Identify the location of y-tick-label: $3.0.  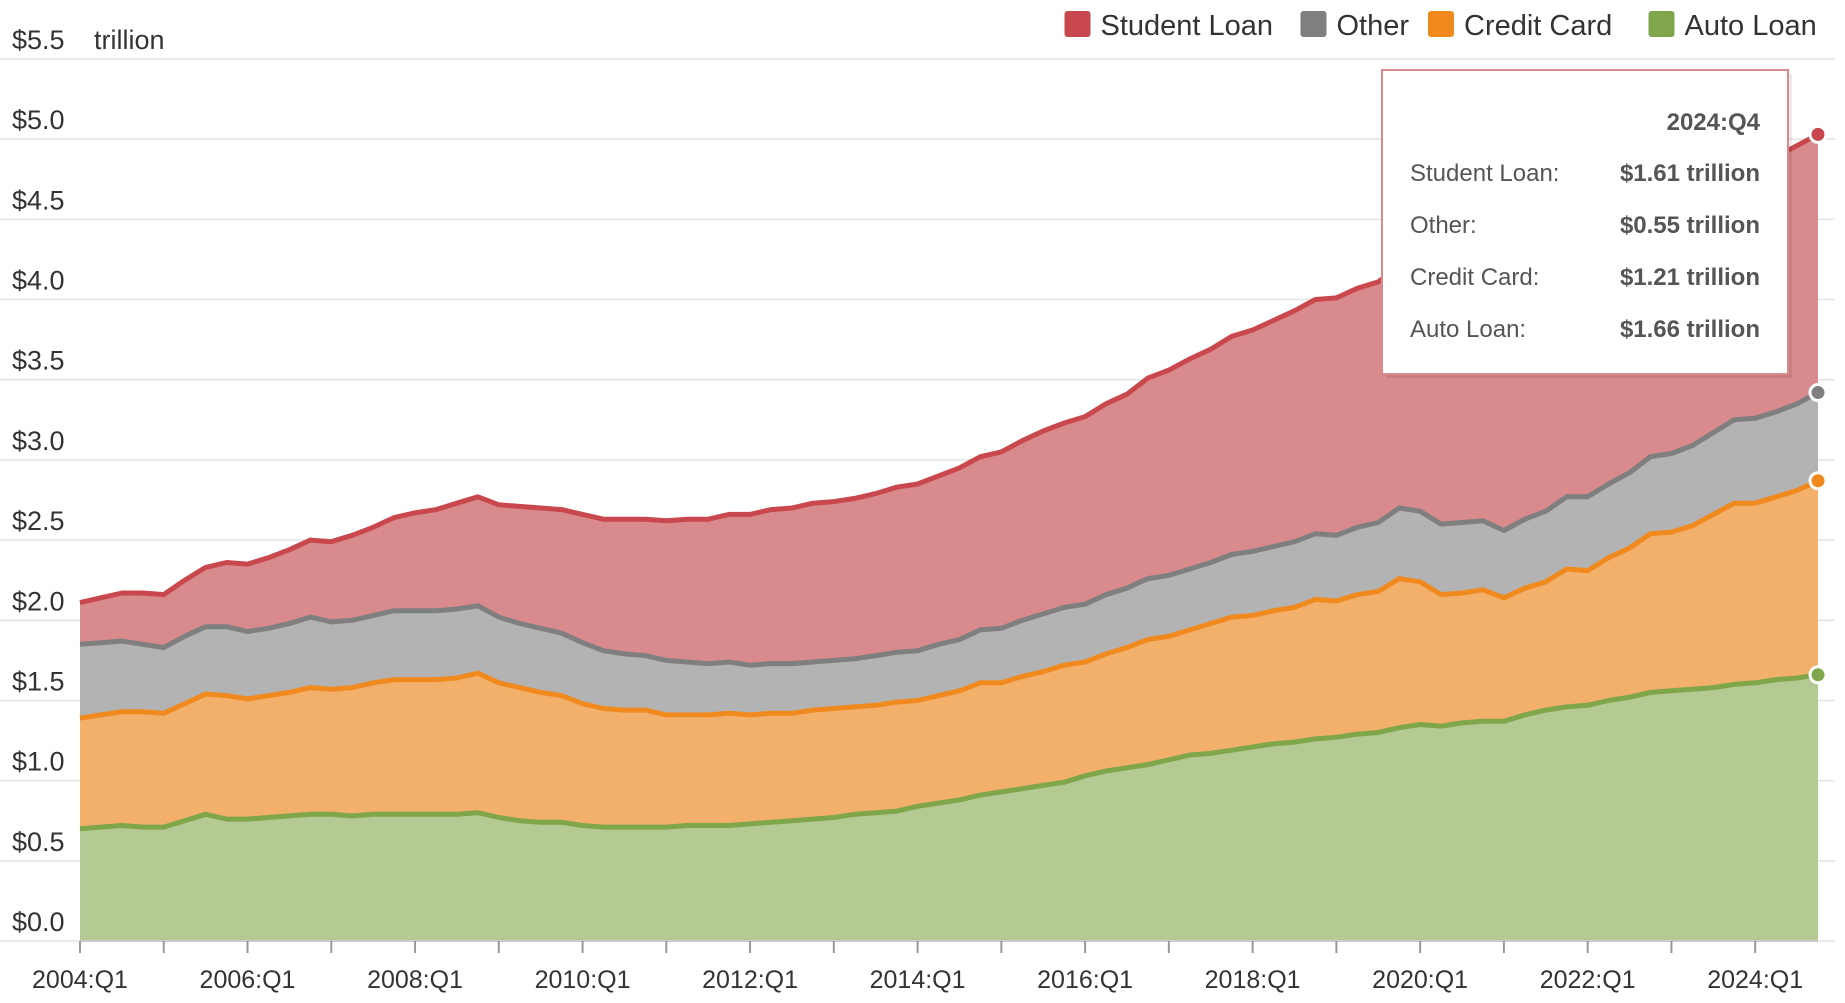
(38, 441).